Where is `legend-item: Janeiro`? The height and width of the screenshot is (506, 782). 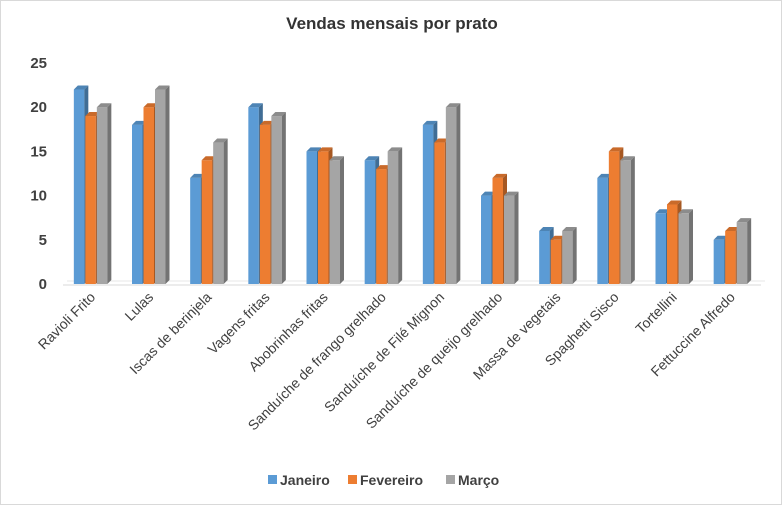 legend-item: Janeiro is located at coordinates (299, 480).